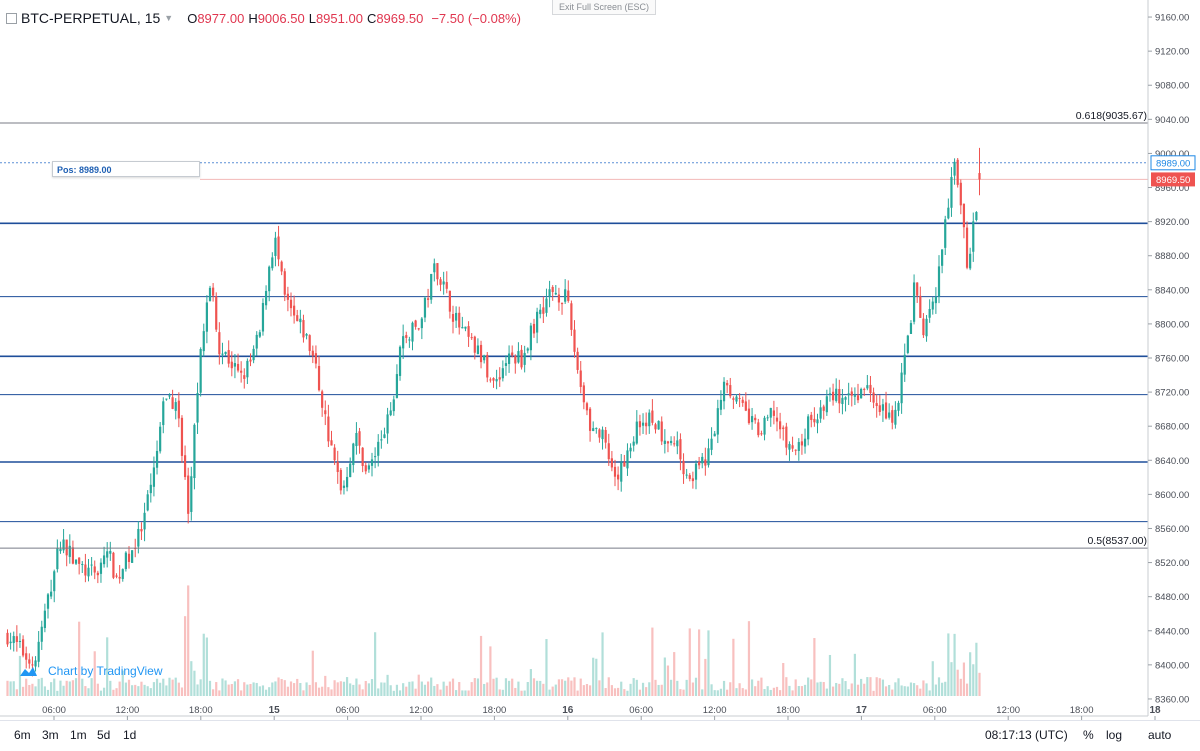  What do you see at coordinates (104, 735) in the screenshot?
I see `interval-5d-button: 5d` at bounding box center [104, 735].